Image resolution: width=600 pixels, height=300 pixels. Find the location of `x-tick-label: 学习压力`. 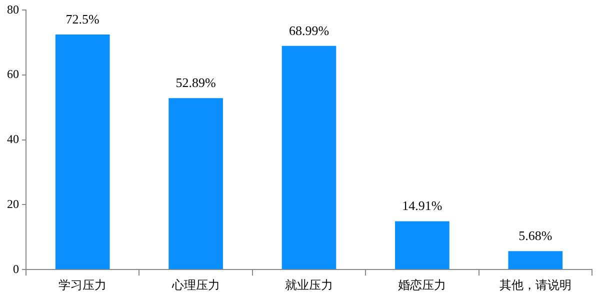

x-tick-label: 学习压力 is located at coordinates (82, 285).